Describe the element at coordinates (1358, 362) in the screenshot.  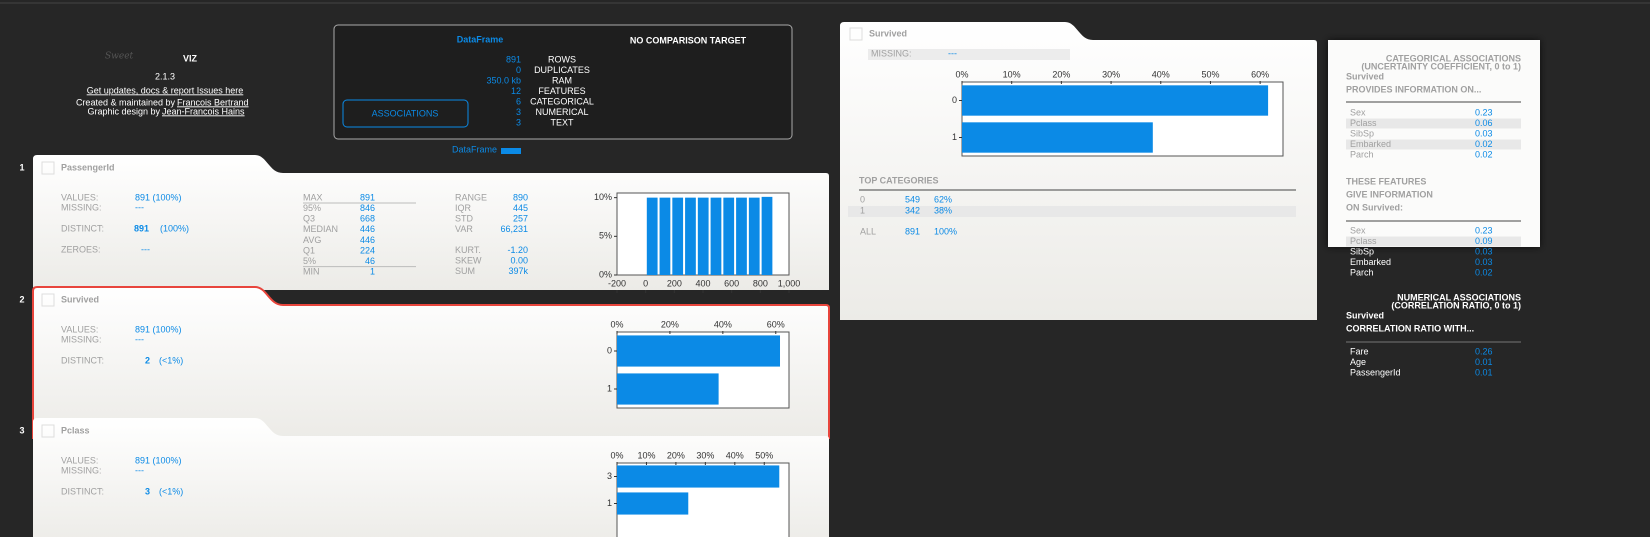
I see `assoc-name: Age` at that location.